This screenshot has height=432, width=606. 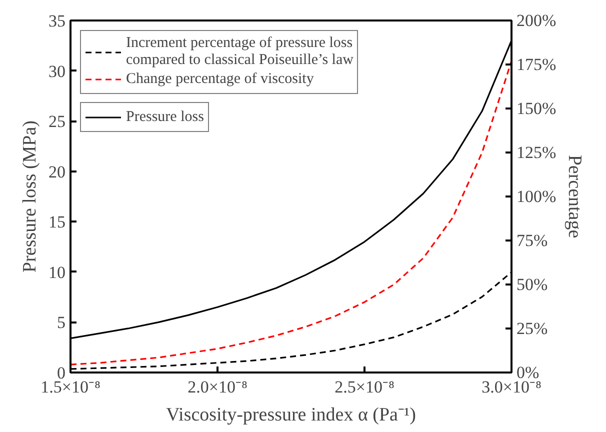 What do you see at coordinates (57, 122) in the screenshot?
I see `y-tick-label: 25` at bounding box center [57, 122].